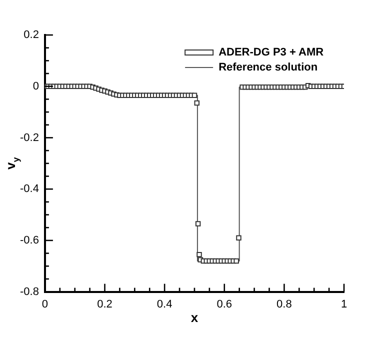  Describe the element at coordinates (45, 304) in the screenshot. I see `x-tick-label: 0` at that location.